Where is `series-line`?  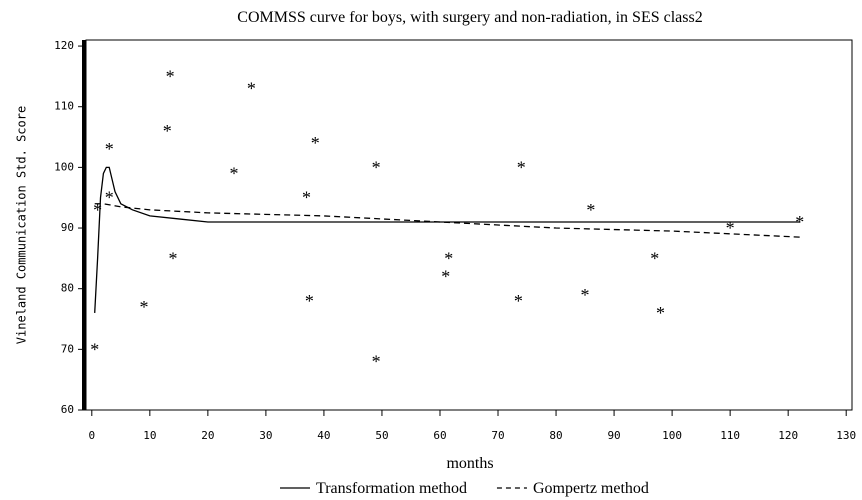
series-line is located at coordinates (447, 220).